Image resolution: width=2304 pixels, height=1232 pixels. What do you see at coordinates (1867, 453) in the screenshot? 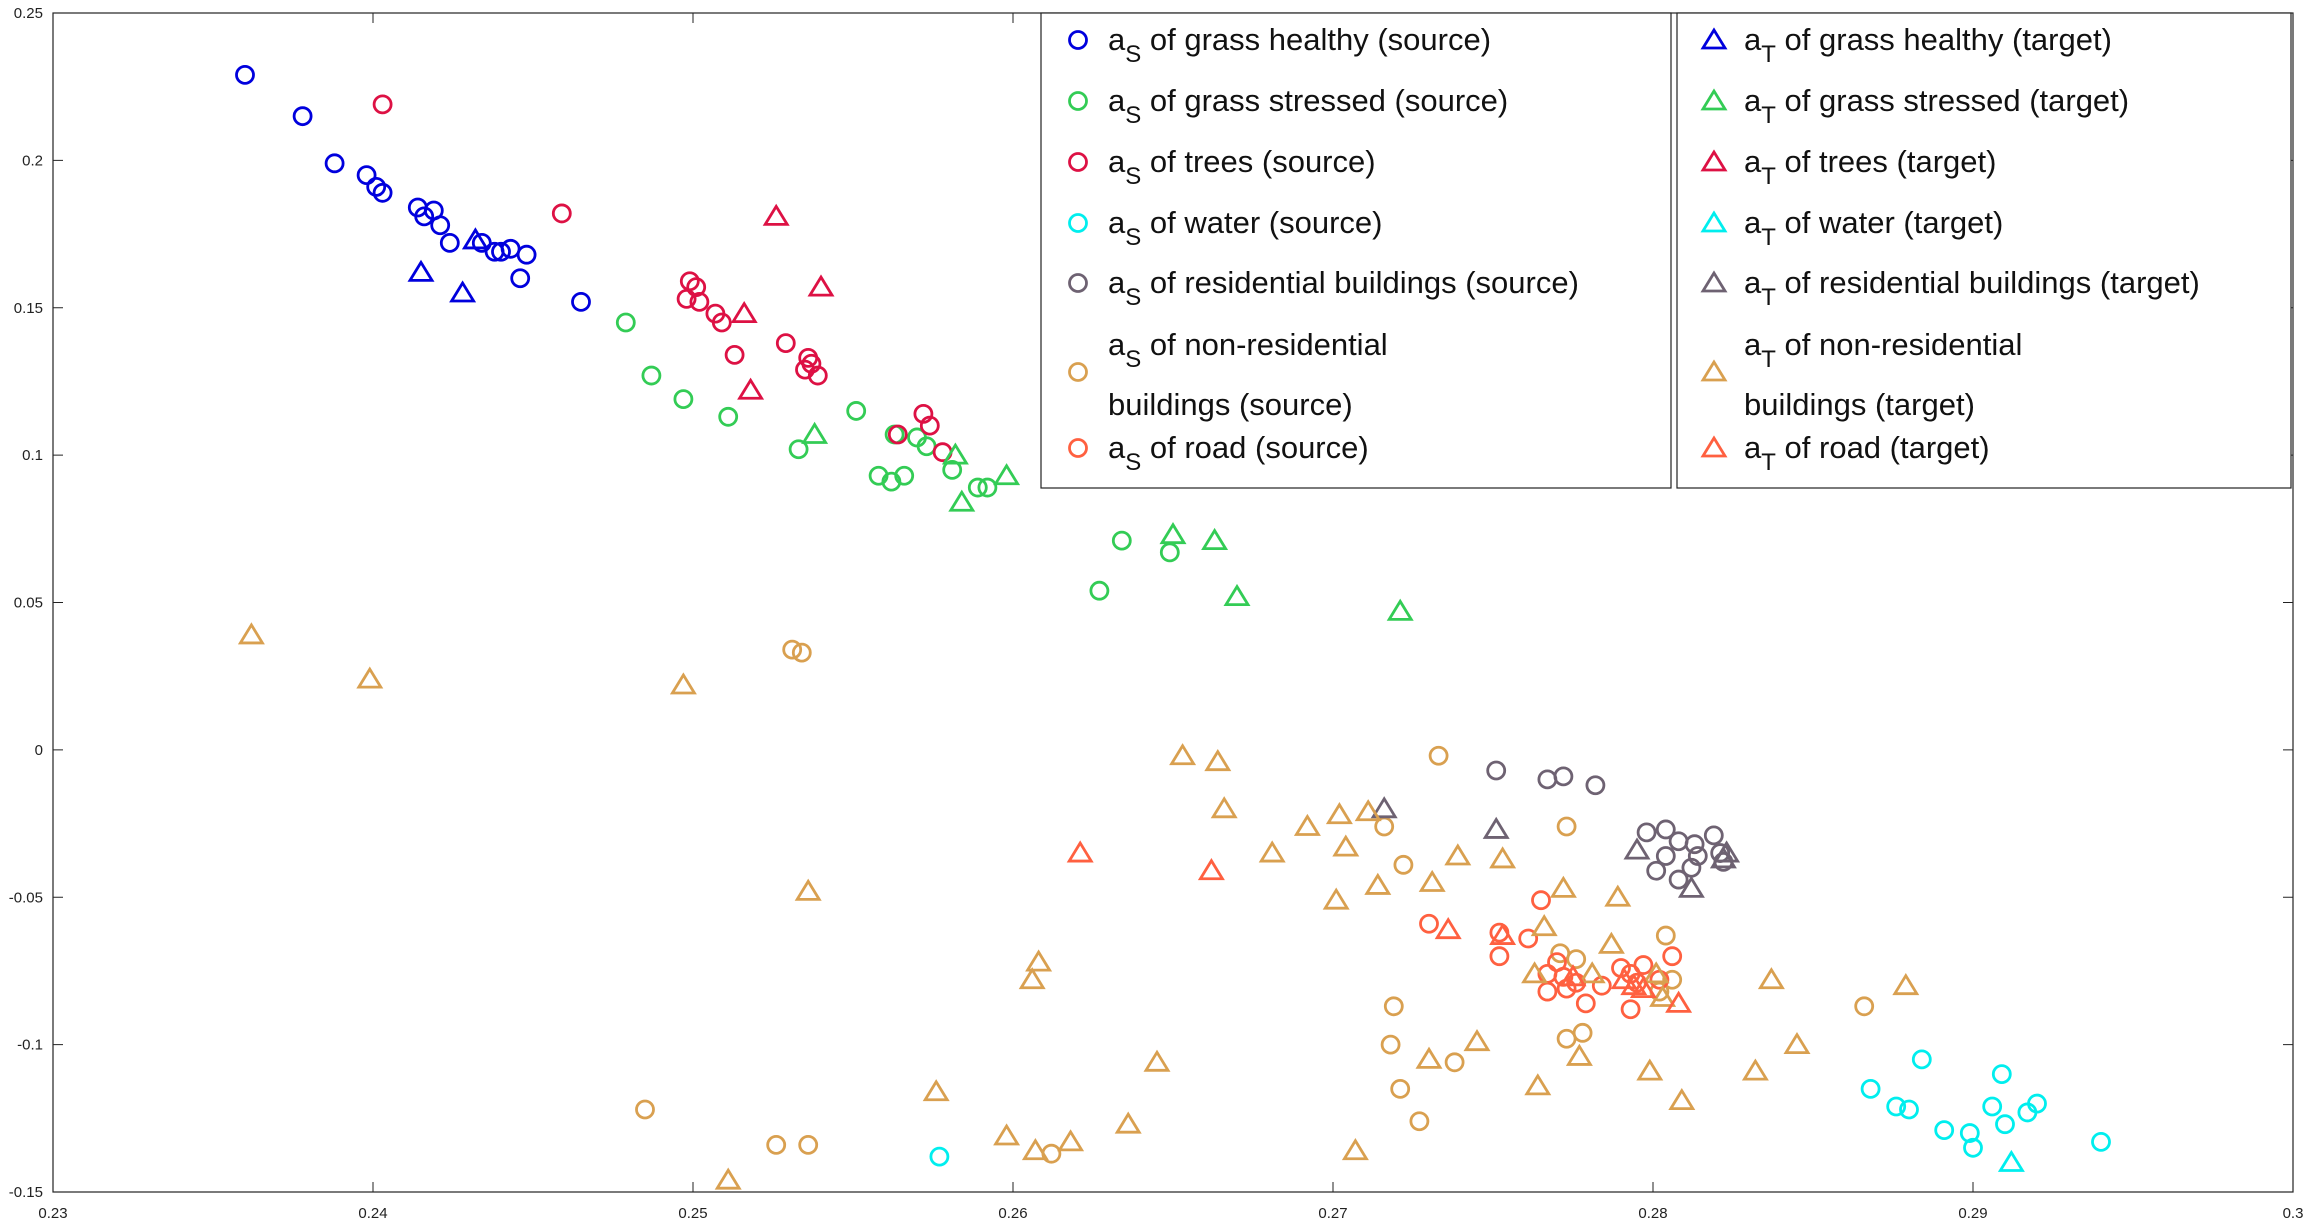
I see `legend-label: aT of road (target)` at bounding box center [1867, 453].